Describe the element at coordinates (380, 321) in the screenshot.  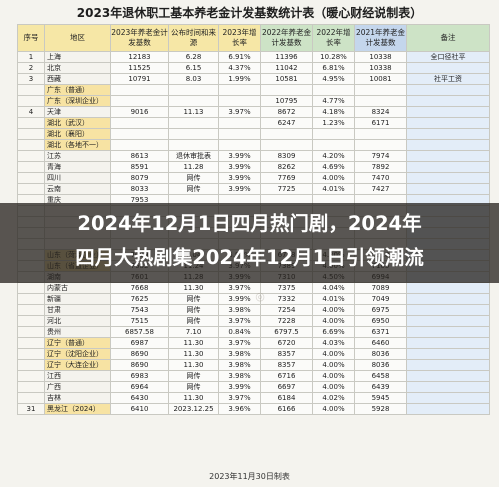
I see `cell-base2021: 6950` at that location.